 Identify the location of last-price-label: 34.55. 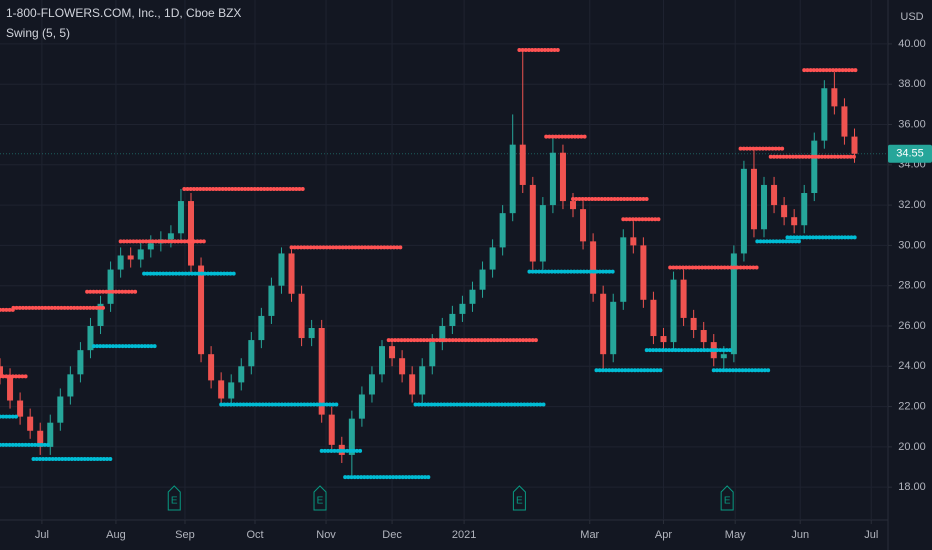
(910, 154).